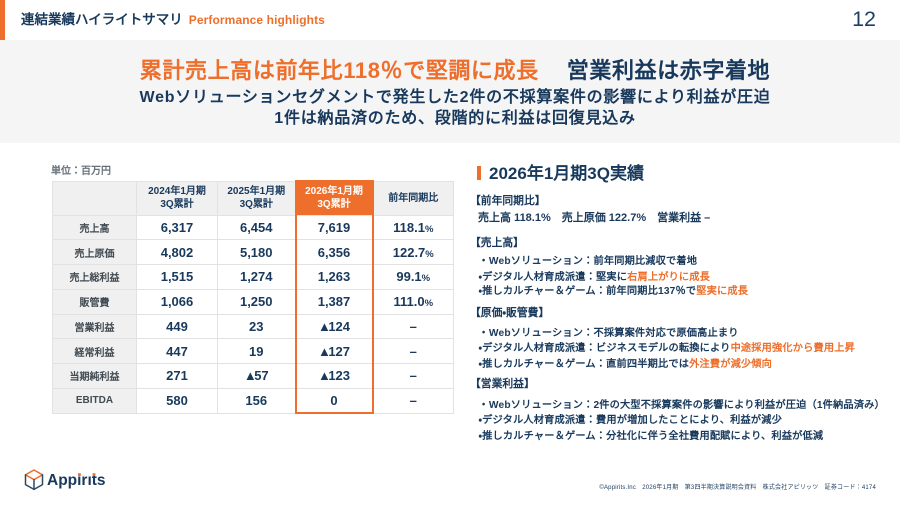  Describe the element at coordinates (76, 480) in the screenshot. I see `svg-text: Appırıts` at that location.